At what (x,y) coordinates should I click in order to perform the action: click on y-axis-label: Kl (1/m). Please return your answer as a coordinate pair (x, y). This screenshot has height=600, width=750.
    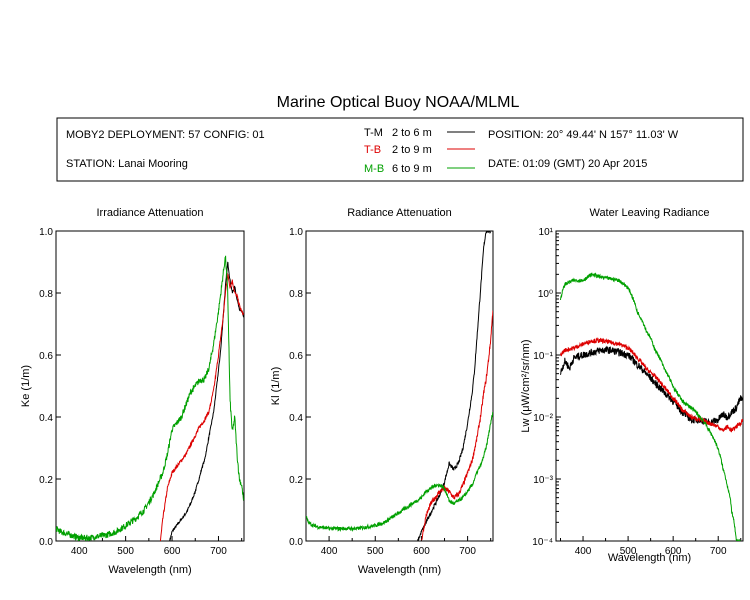
    Looking at the image, I should click on (276, 386).